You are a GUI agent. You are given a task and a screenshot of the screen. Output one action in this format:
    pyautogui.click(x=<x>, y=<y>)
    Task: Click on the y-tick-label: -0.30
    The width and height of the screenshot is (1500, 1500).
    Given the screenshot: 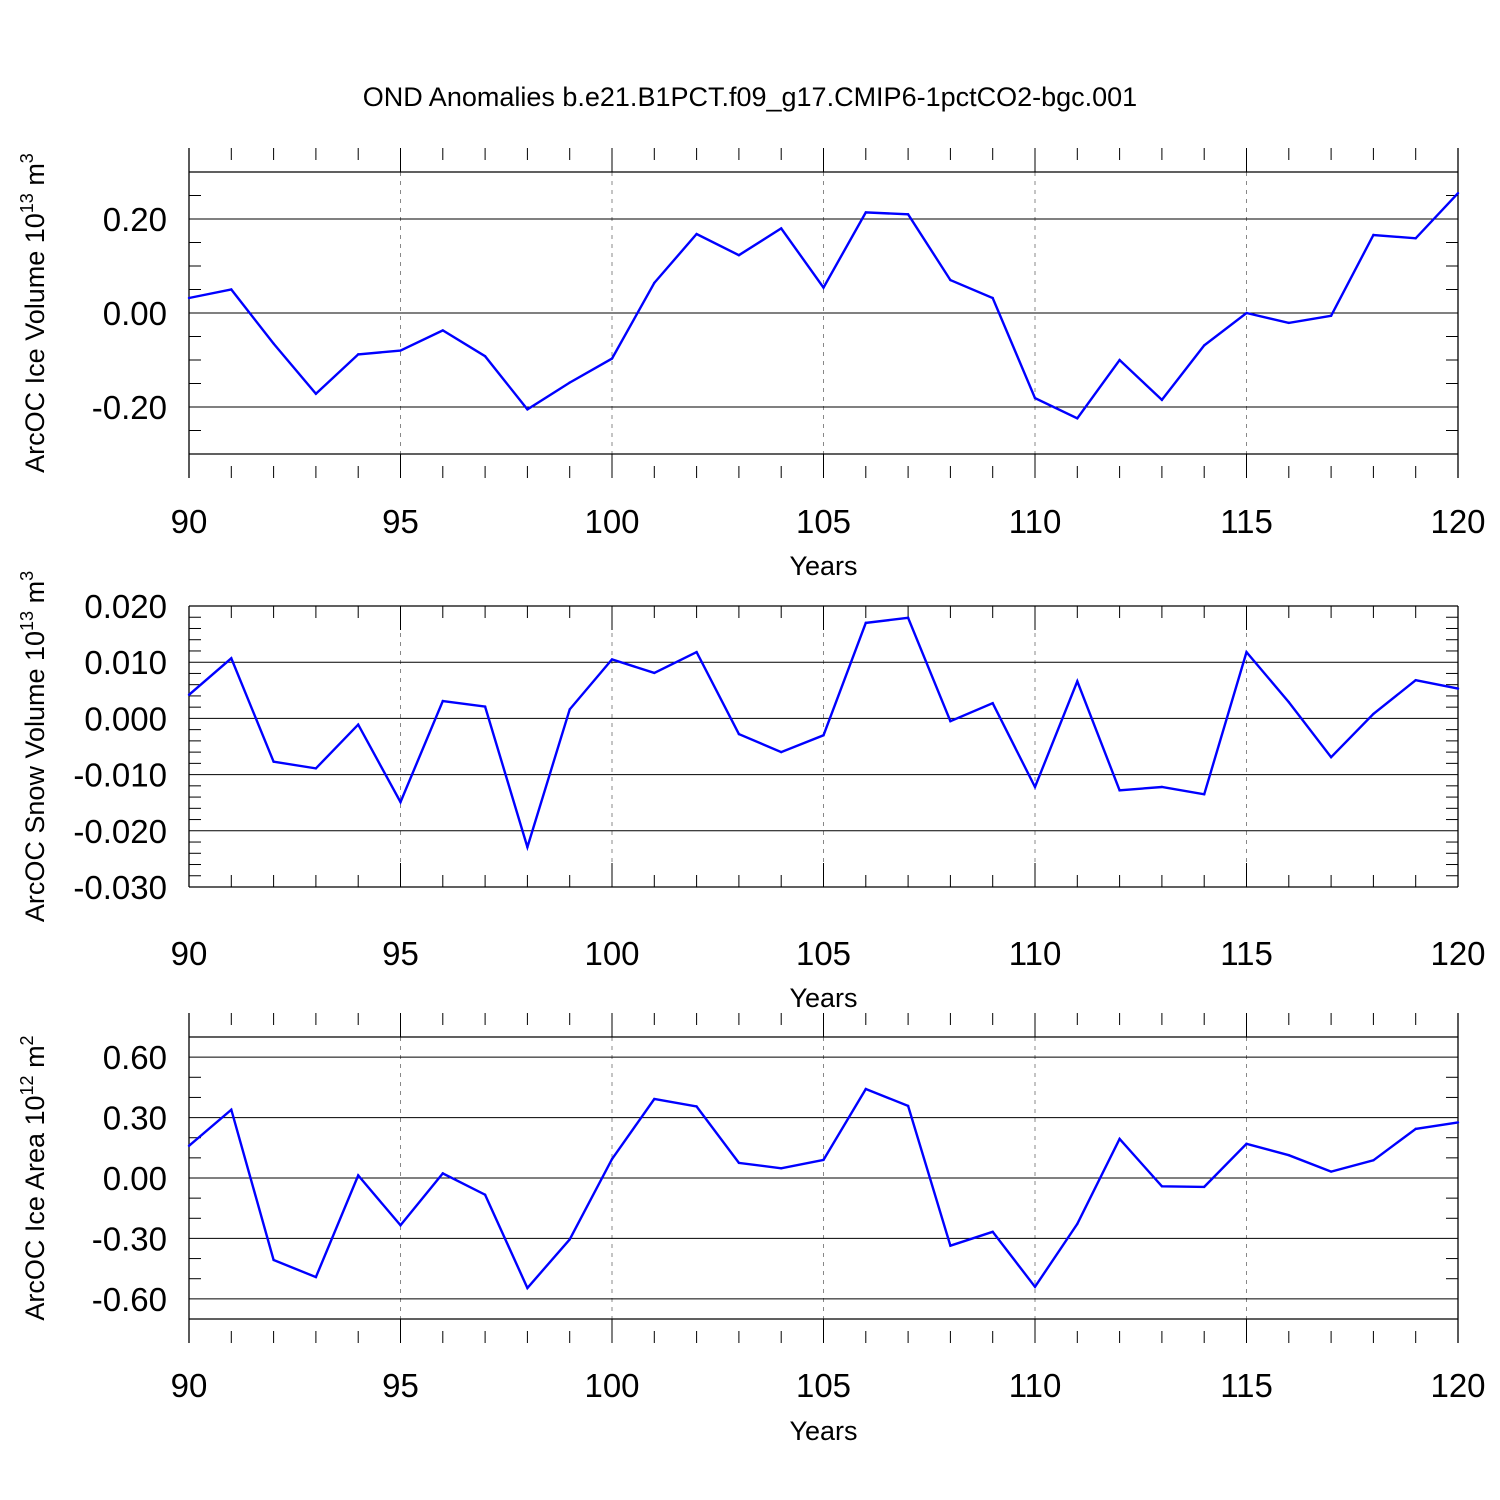 What is the action you would take?
    pyautogui.click(x=129, y=1238)
    